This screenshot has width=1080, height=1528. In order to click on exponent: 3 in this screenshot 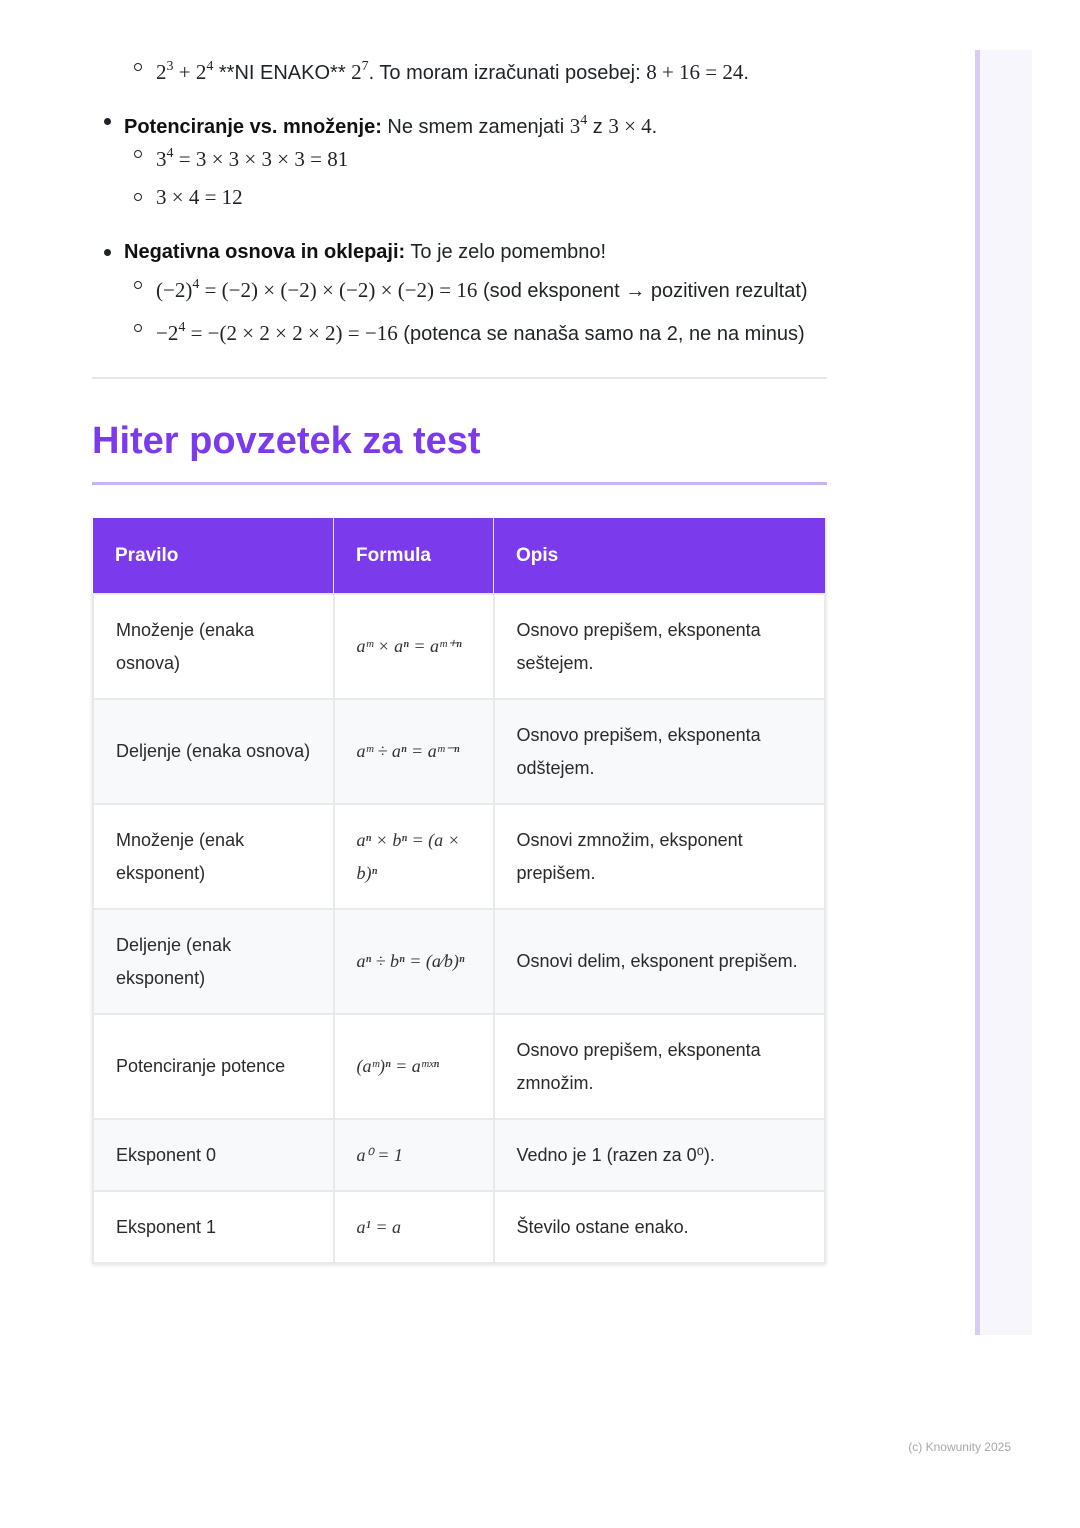, I will do `click(170, 66)`.